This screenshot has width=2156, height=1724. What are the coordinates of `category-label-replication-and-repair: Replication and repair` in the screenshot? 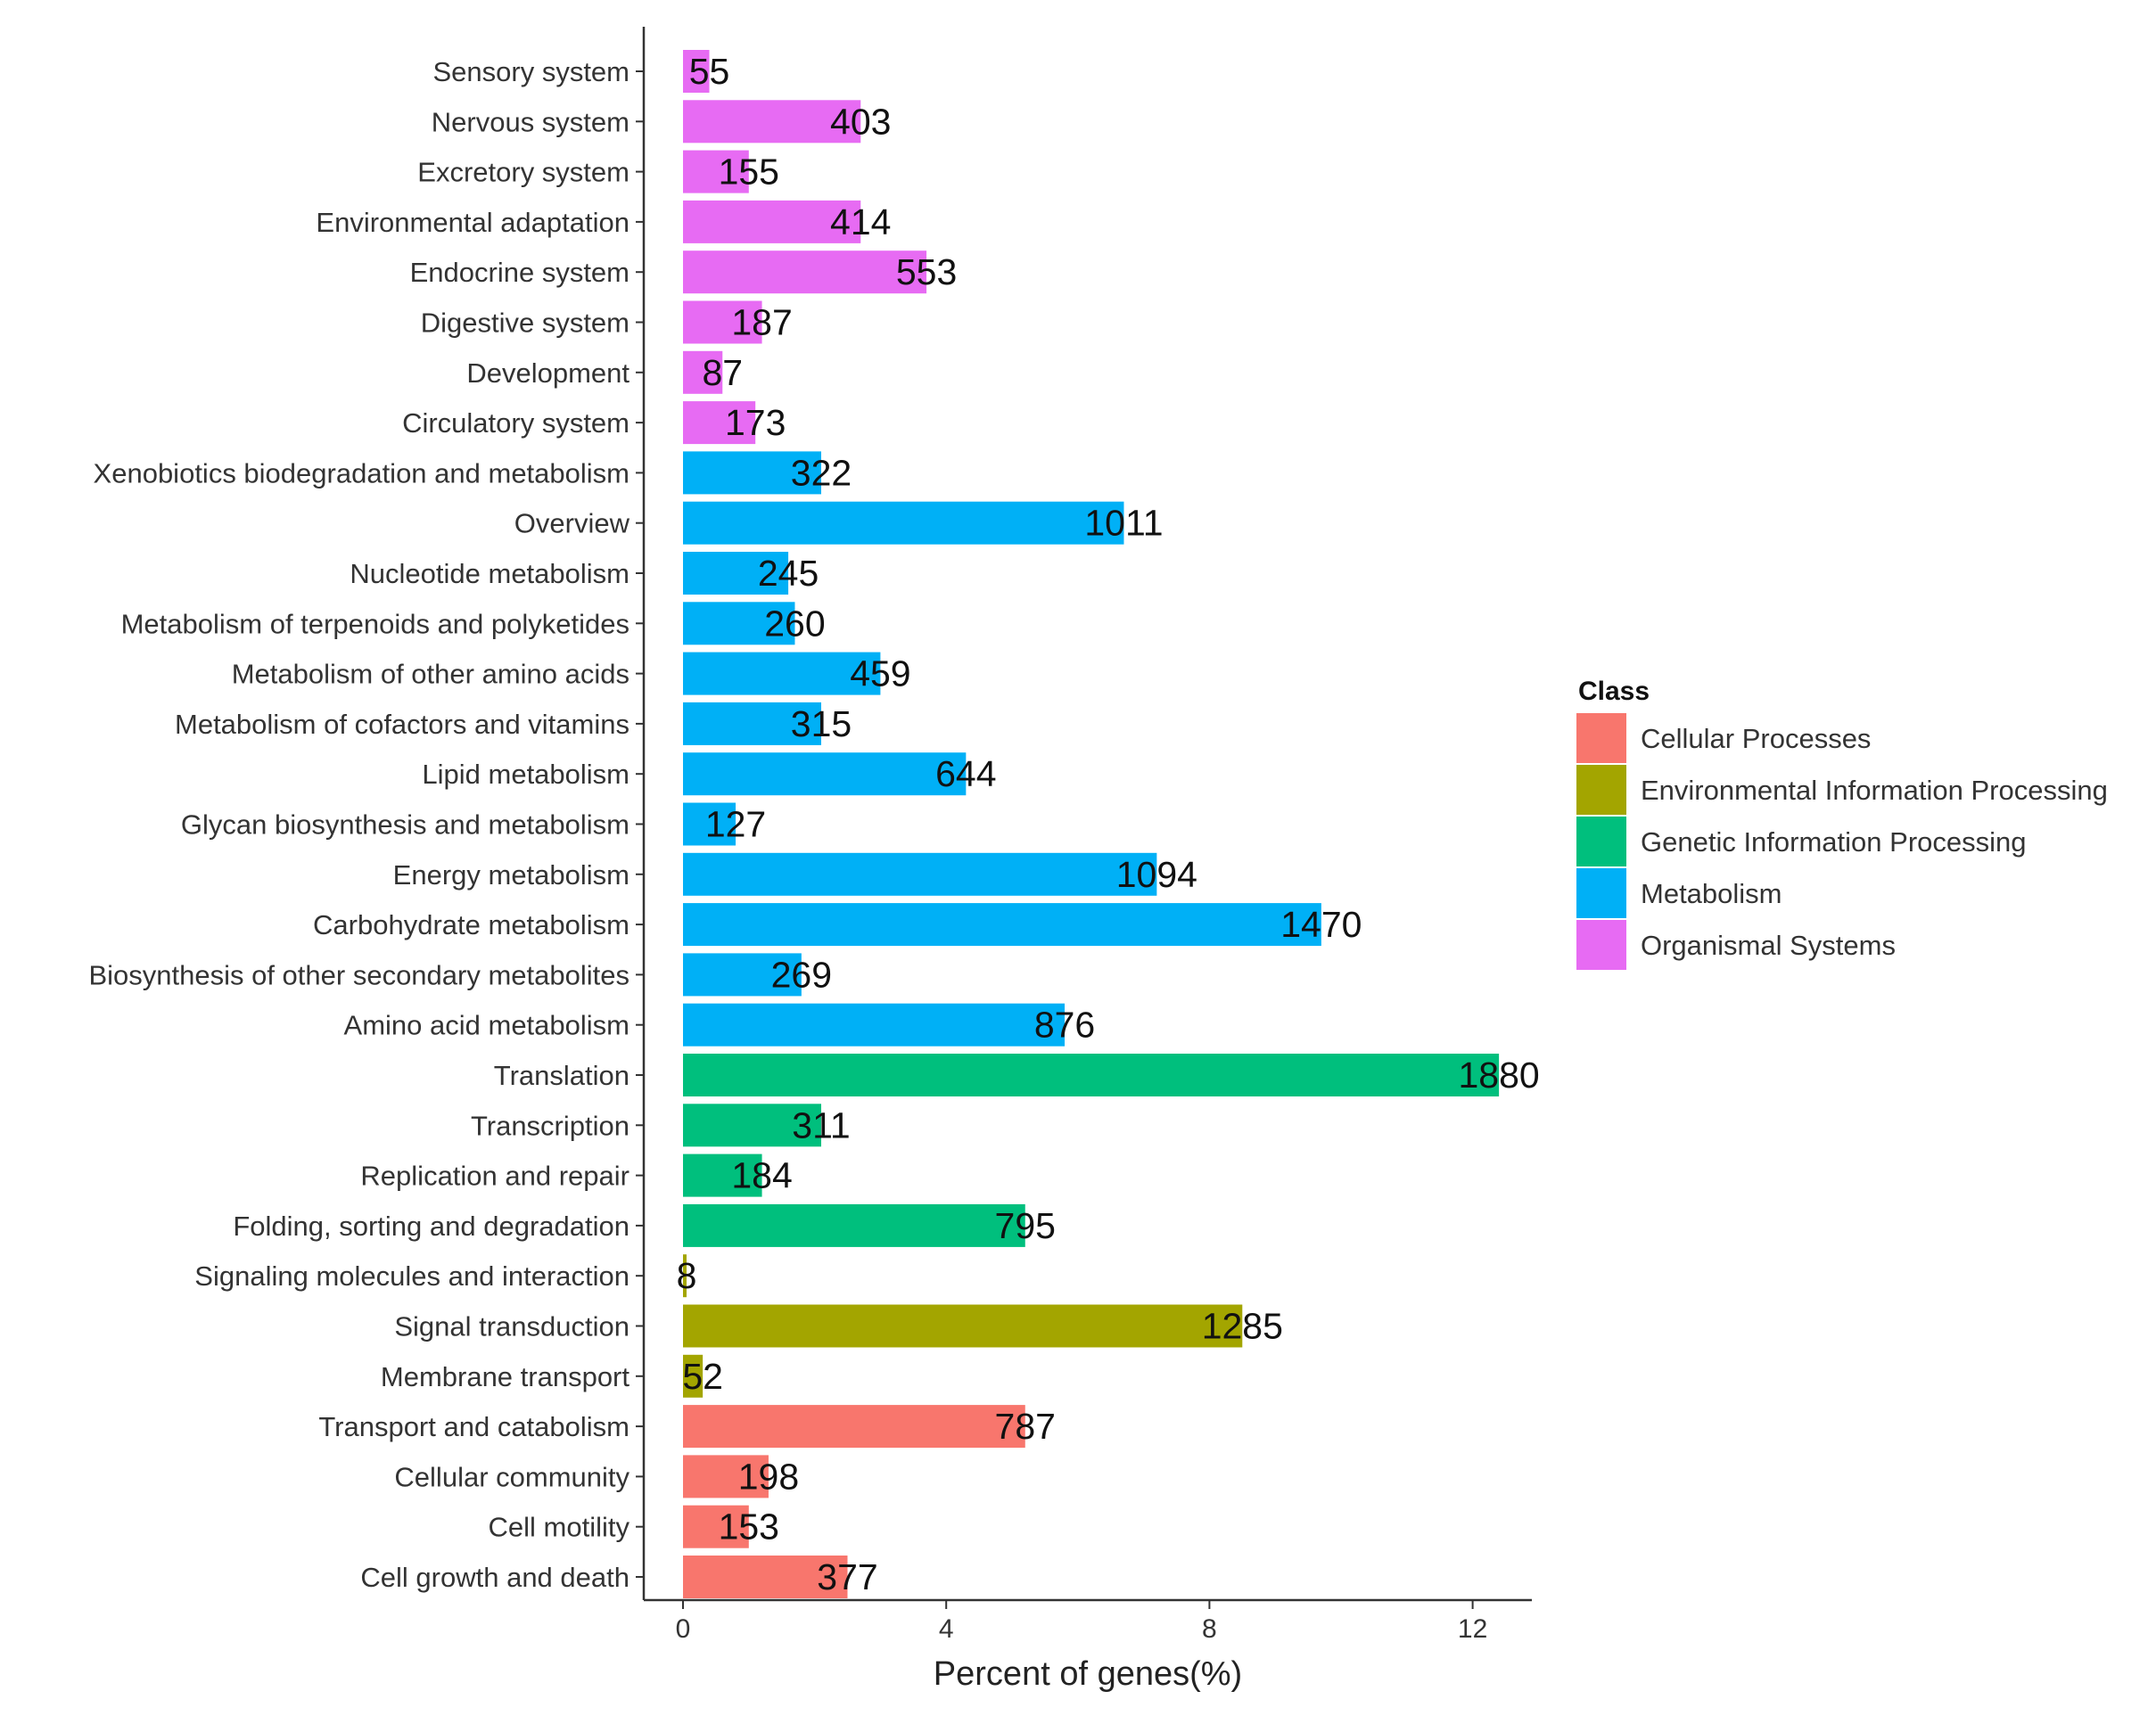 It's located at (495, 1176).